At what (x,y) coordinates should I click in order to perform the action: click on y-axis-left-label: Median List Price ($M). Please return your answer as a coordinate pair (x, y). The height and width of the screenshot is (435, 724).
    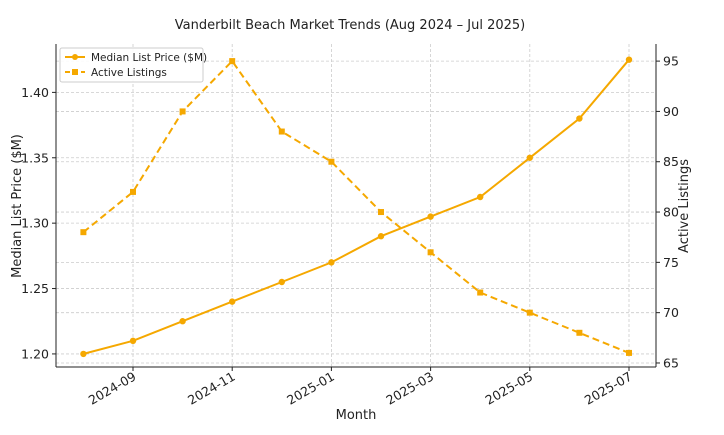
    Looking at the image, I should click on (17, 206).